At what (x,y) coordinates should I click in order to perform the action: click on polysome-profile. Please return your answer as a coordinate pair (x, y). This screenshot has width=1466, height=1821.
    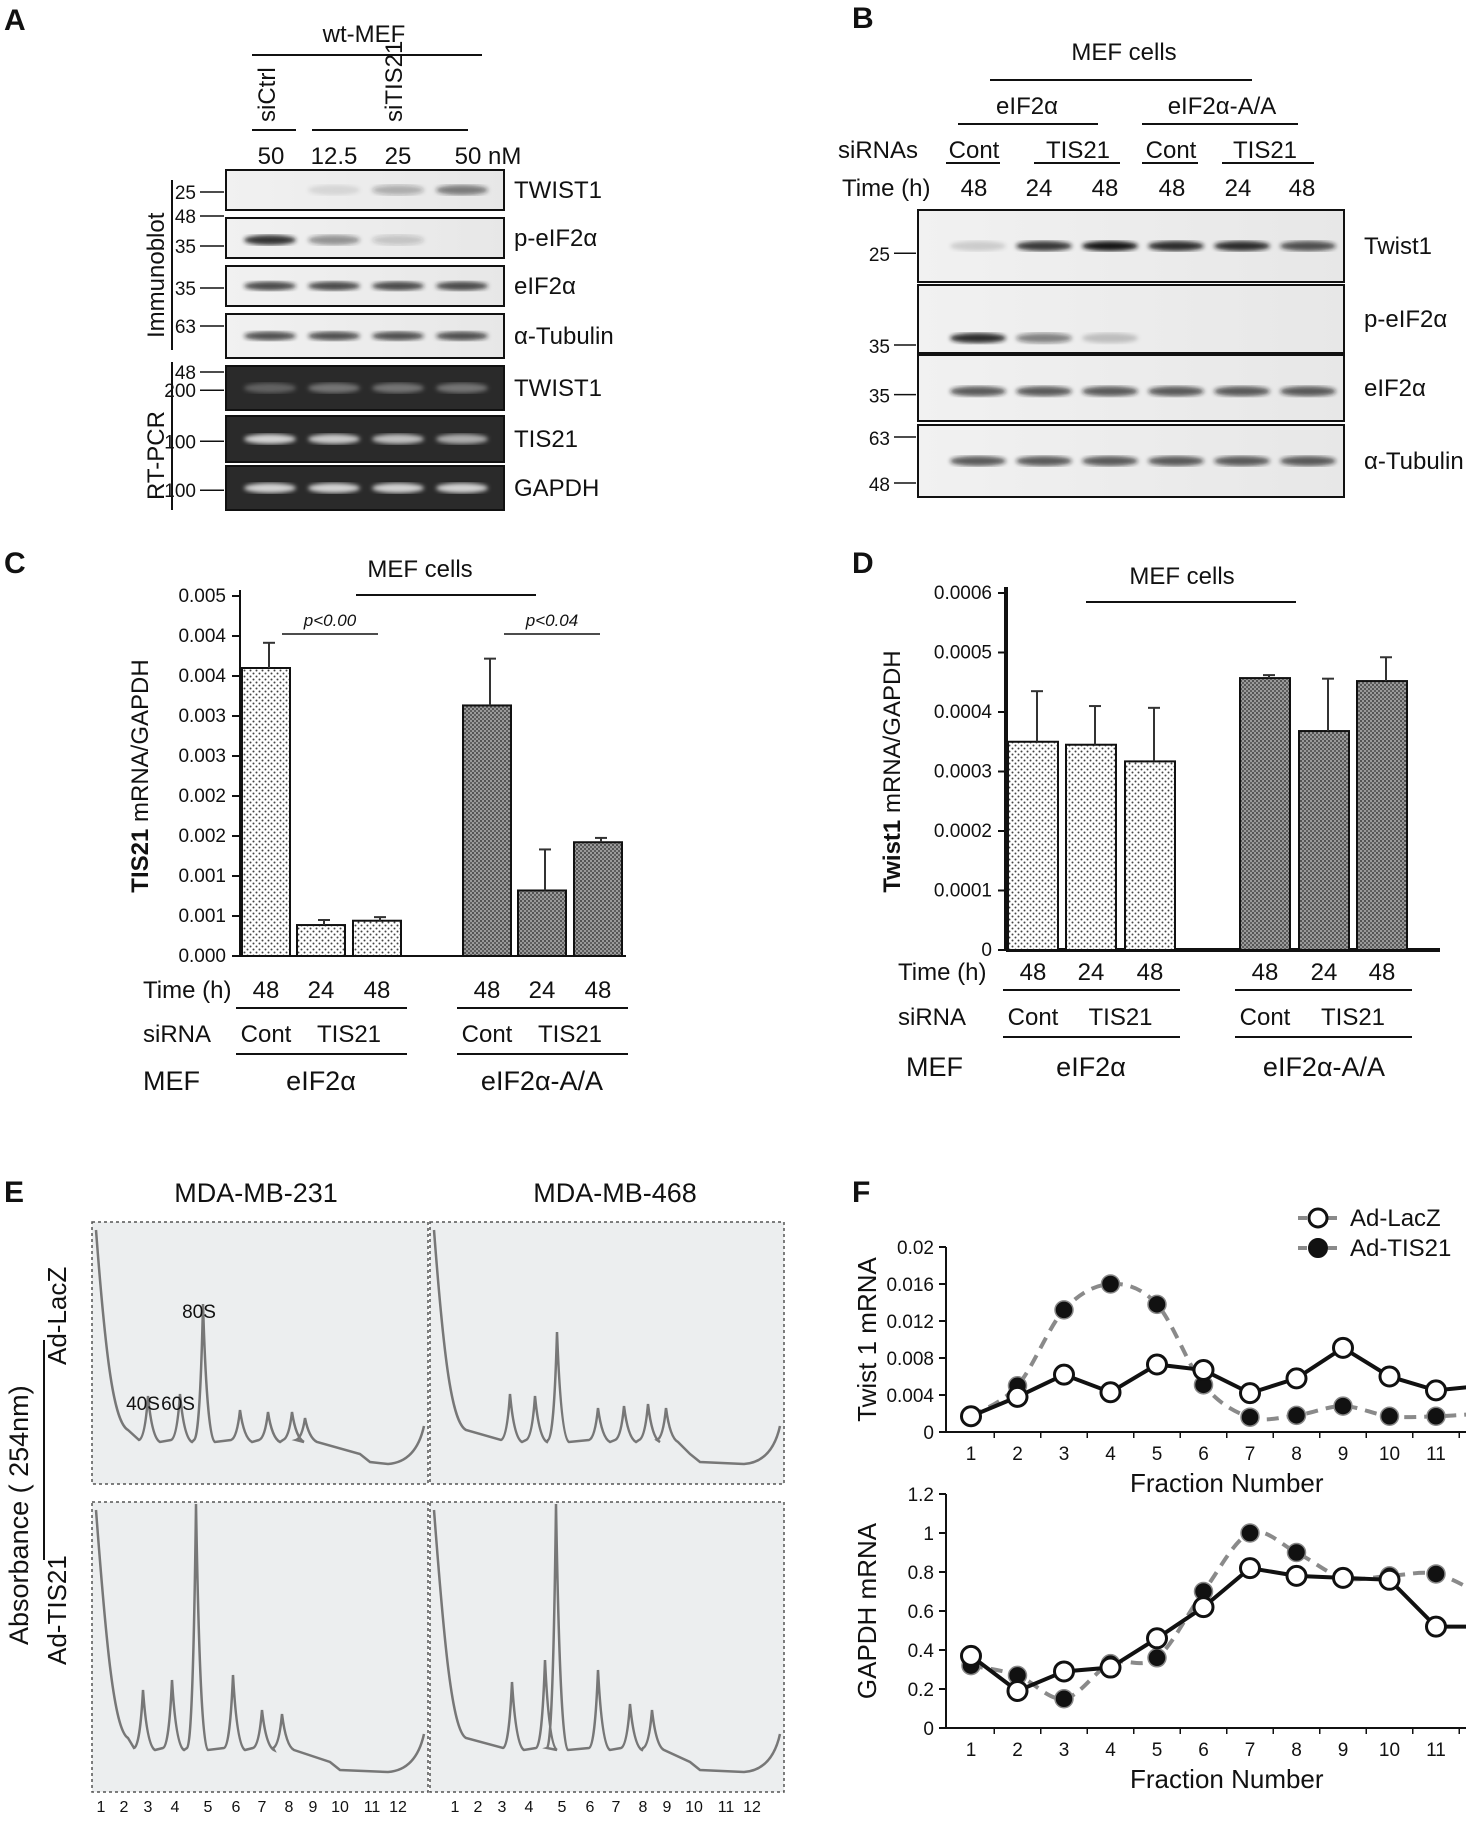
    Looking at the image, I should click on (260, 1647).